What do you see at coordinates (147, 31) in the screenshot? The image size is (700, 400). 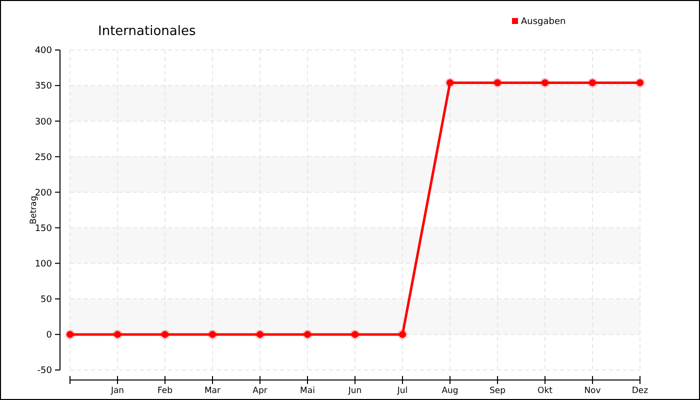 I see `chart-title: Internationales` at bounding box center [147, 31].